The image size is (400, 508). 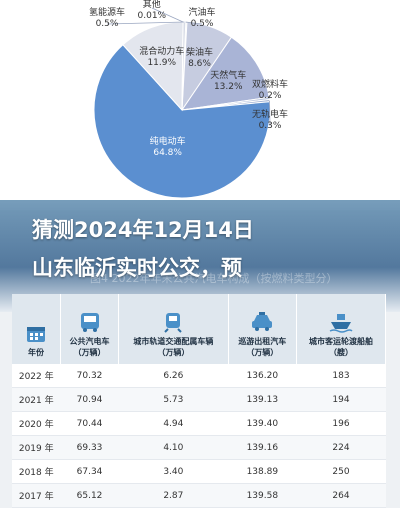 What do you see at coordinates (162, 62) in the screenshot?
I see `pie-label-value: 11.9%` at bounding box center [162, 62].